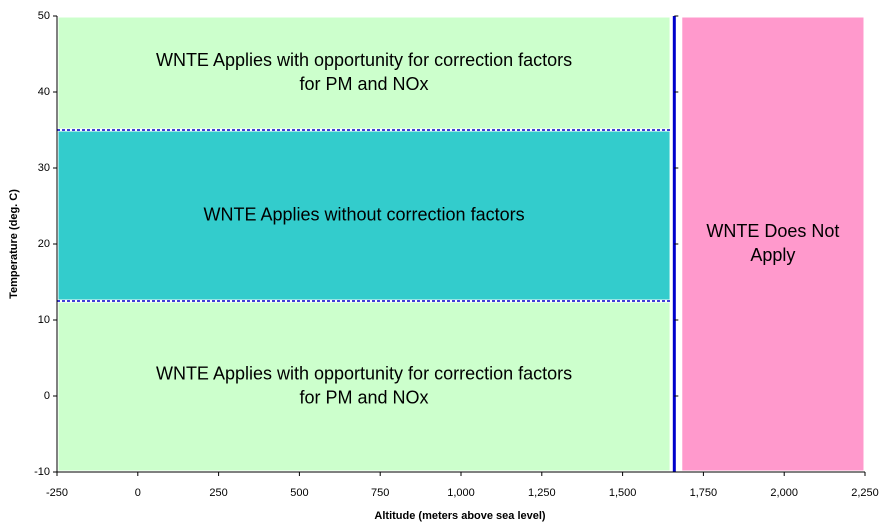  Describe the element at coordinates (42, 472) in the screenshot. I see `y-tick-label: -10` at that location.